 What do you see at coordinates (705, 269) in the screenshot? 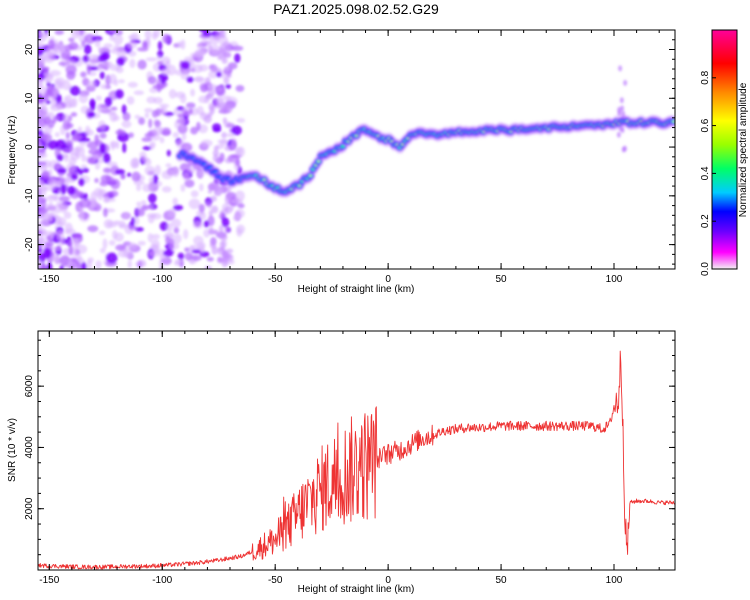
I see `colorbar-tick-label: 0.0` at bounding box center [705, 269].